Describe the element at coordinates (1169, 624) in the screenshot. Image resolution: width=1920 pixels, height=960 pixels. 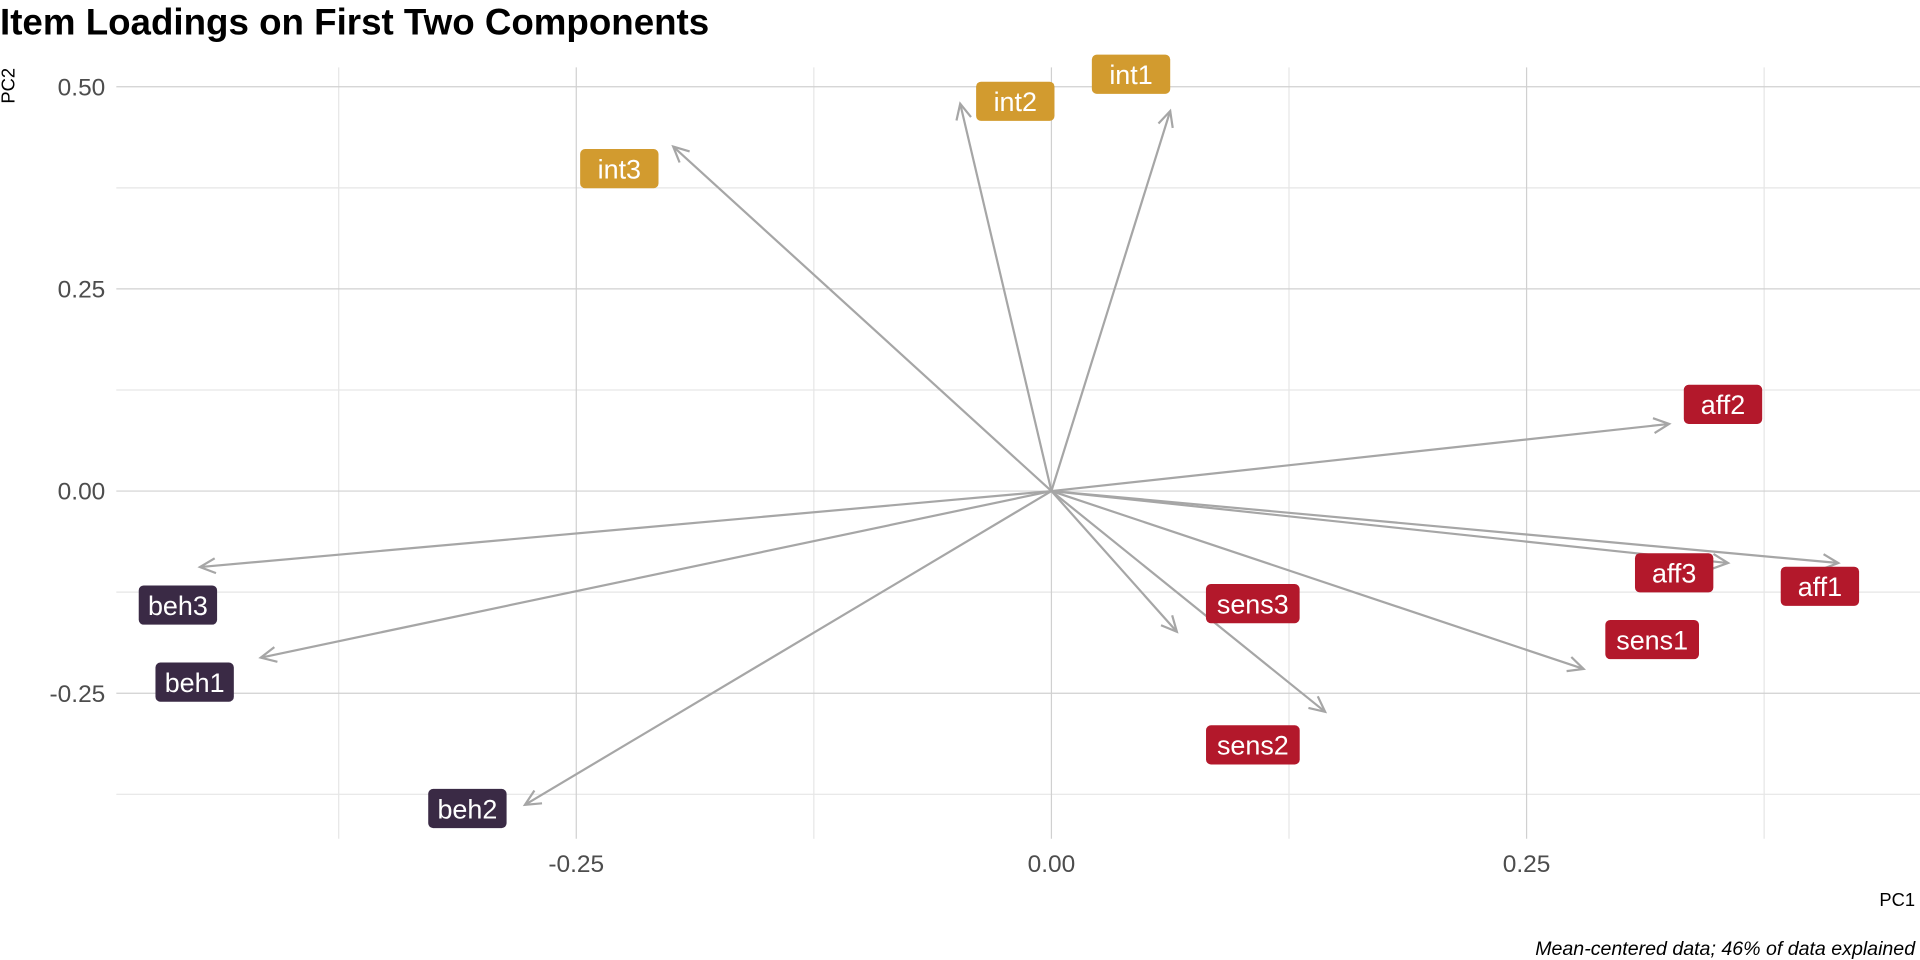
I see `arrowhead-sens3` at that location.